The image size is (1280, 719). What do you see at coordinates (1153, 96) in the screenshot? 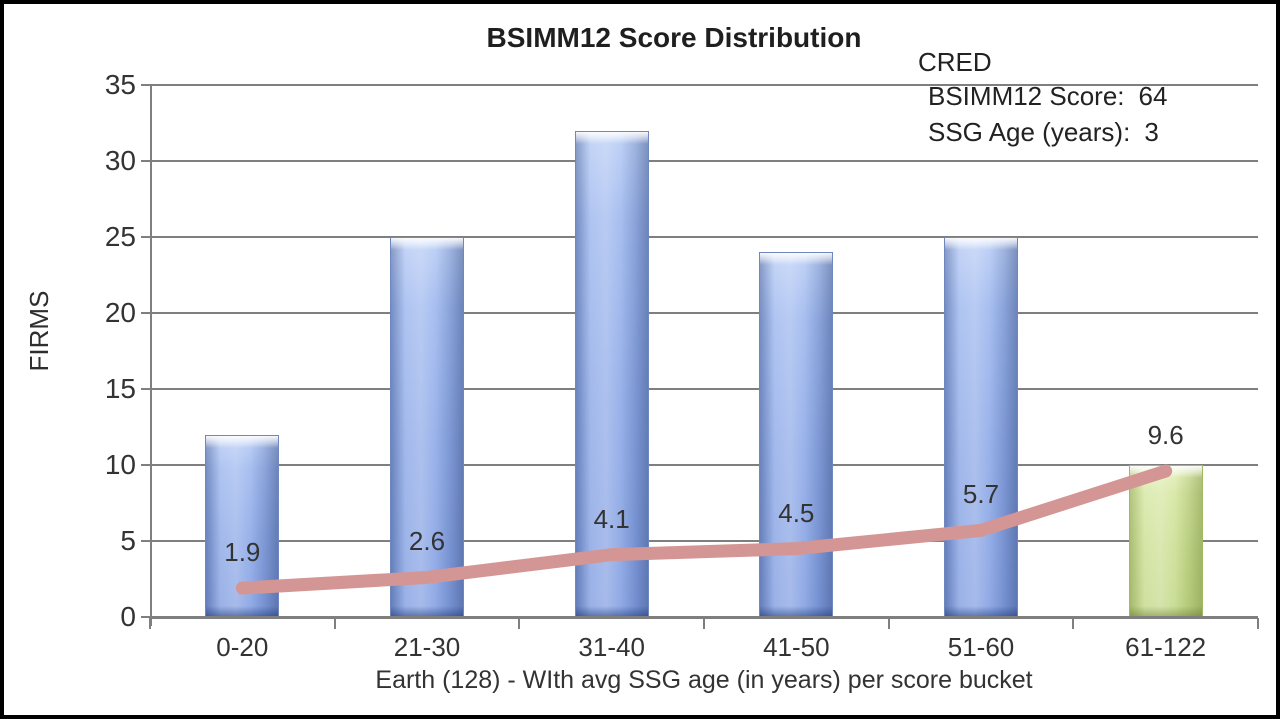
I see `score-value: 64` at bounding box center [1153, 96].